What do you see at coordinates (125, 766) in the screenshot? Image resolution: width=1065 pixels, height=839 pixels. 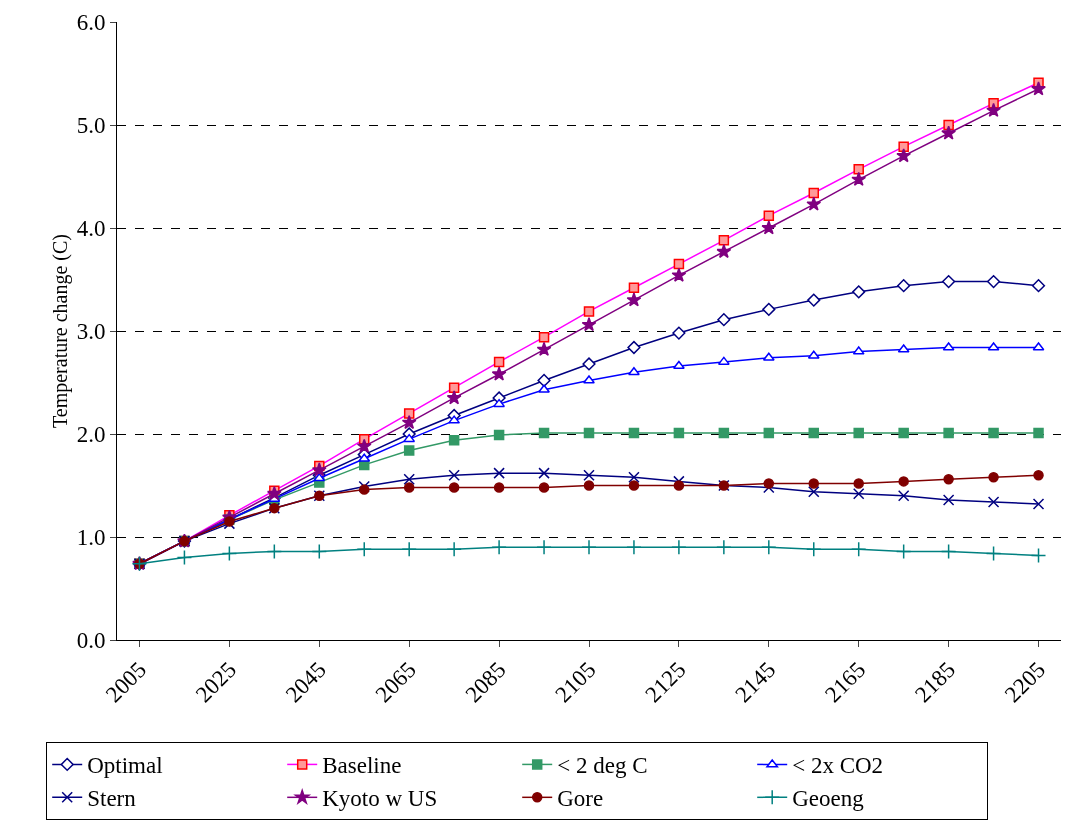 I see `legend-label: Optimal` at bounding box center [125, 766].